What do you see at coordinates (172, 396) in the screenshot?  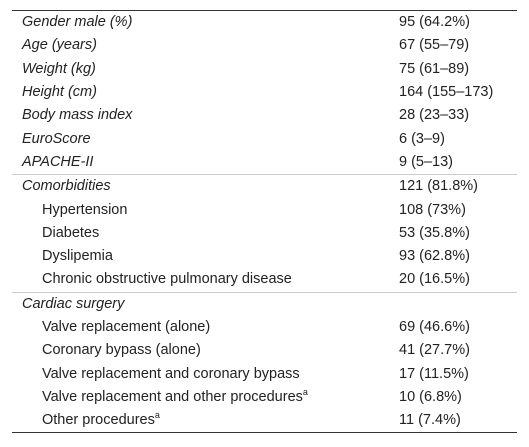 I see `row-label: Valve replacement and other procedures` at bounding box center [172, 396].